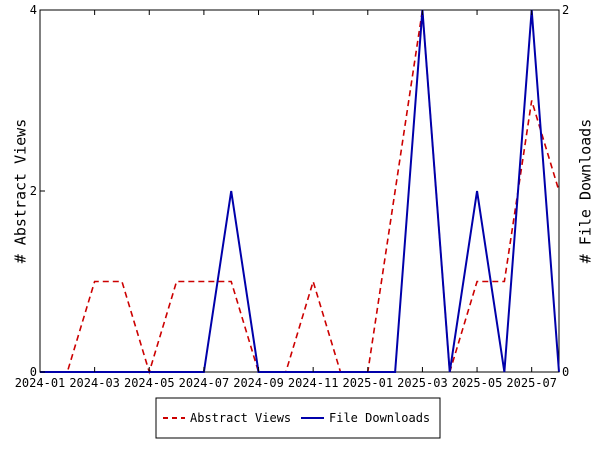  I want to click on y-axis-right-label: # File Downloads, so click(586, 191).